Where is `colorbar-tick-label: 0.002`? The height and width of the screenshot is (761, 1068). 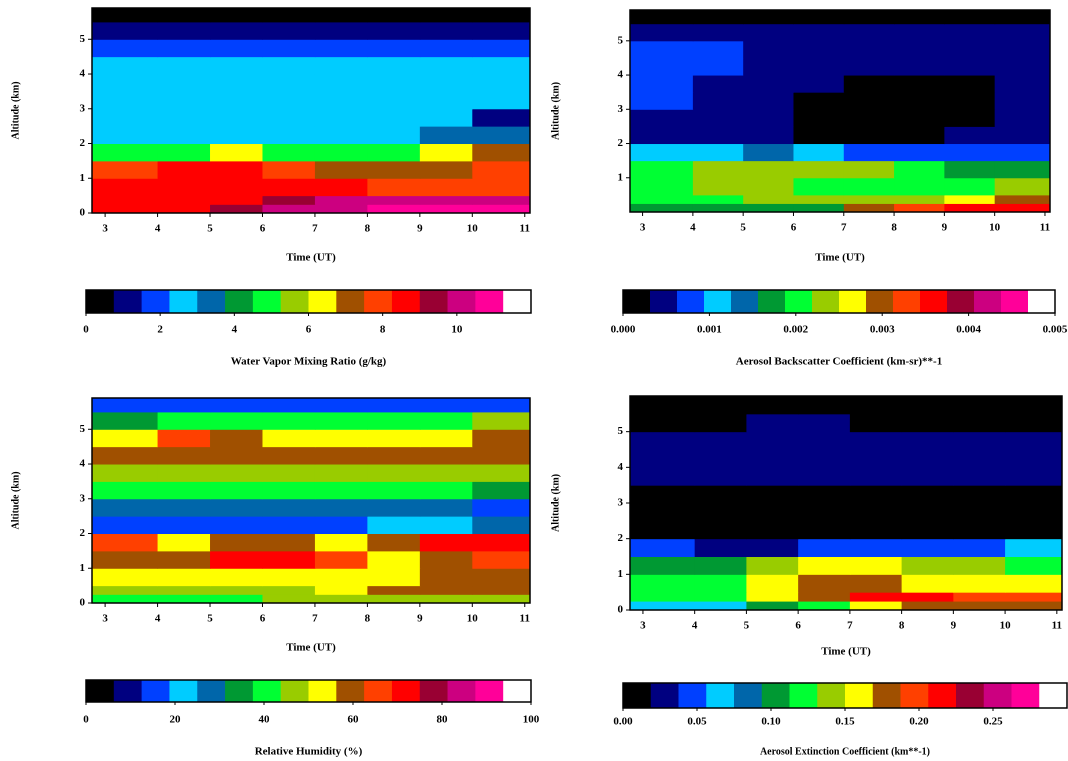
colorbar-tick-label: 0.002 is located at coordinates (795, 330).